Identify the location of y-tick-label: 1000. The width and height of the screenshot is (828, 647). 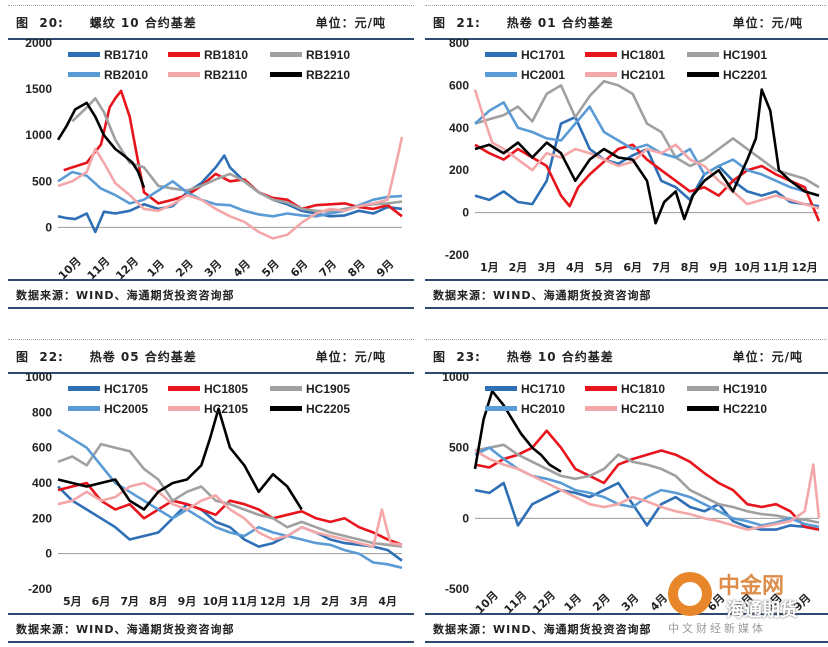
(455, 378).